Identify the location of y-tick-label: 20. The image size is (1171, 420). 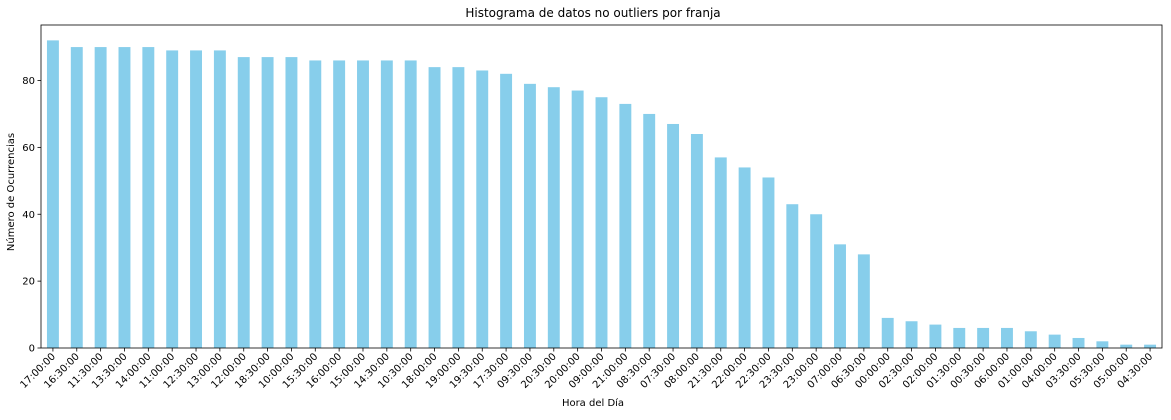
(28, 282).